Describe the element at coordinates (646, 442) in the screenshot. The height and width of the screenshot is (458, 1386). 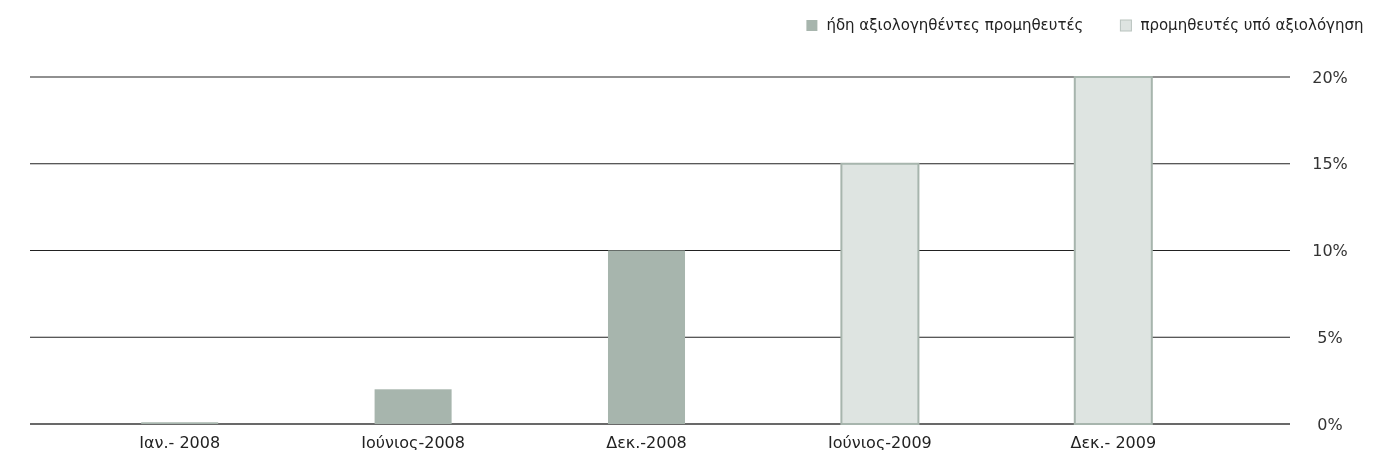
I see `x-tick-label: Δεκ.-2008` at that location.